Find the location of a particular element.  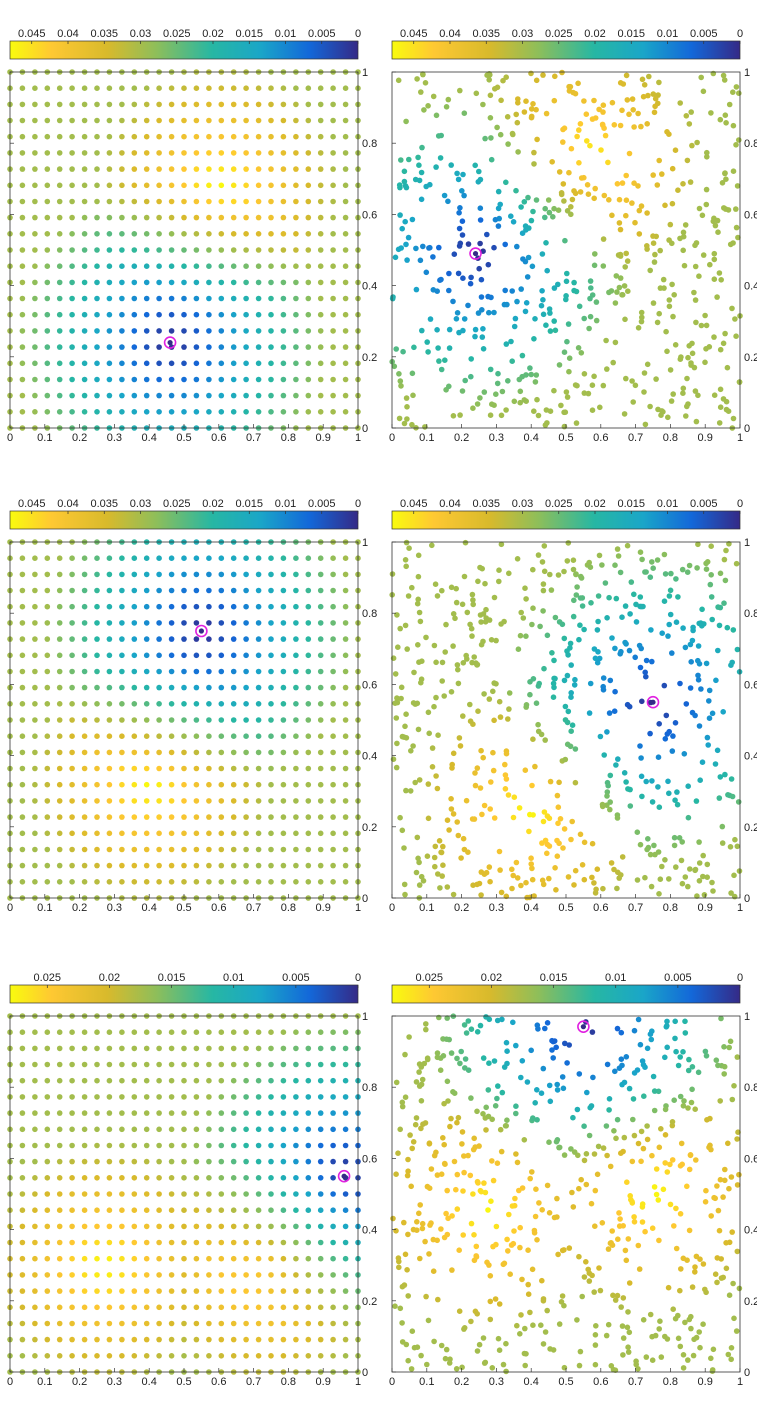

x-tick-label: 0.5 is located at coordinates (183, 908).